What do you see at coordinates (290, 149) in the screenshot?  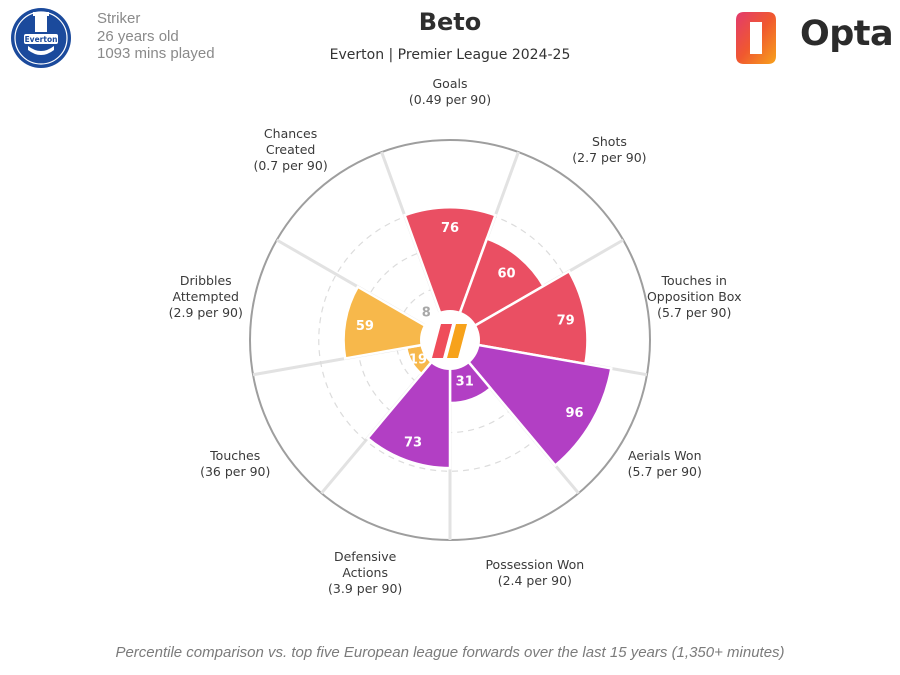 I see `radar-category-name: Created` at bounding box center [290, 149].